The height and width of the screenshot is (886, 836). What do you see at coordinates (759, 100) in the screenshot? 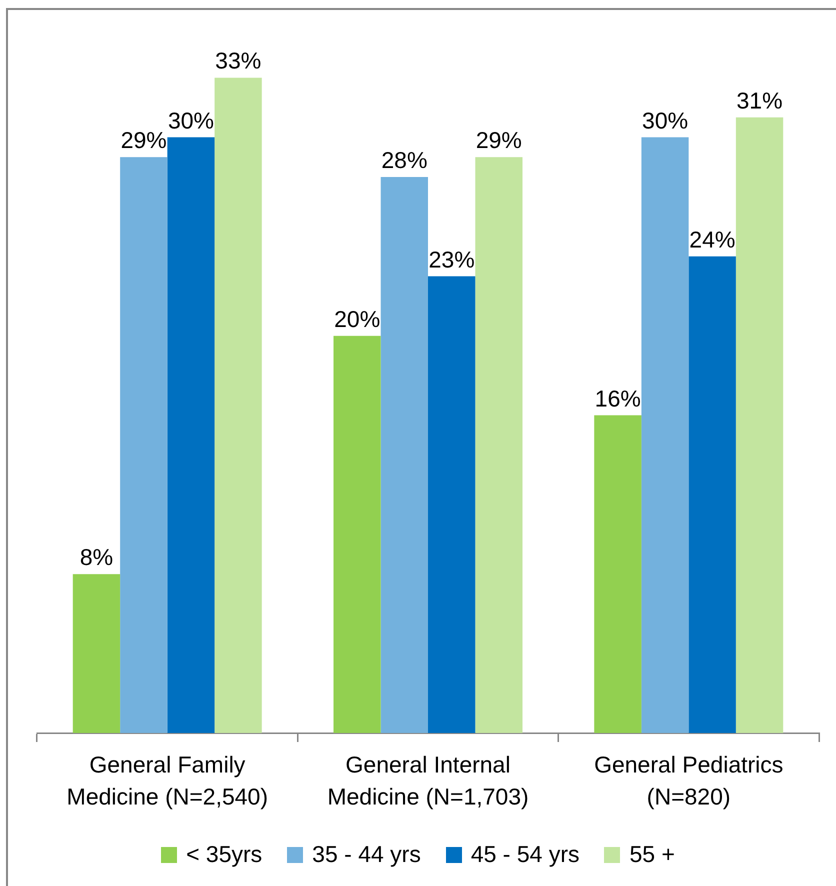
I see `data-label: 31%` at bounding box center [759, 100].